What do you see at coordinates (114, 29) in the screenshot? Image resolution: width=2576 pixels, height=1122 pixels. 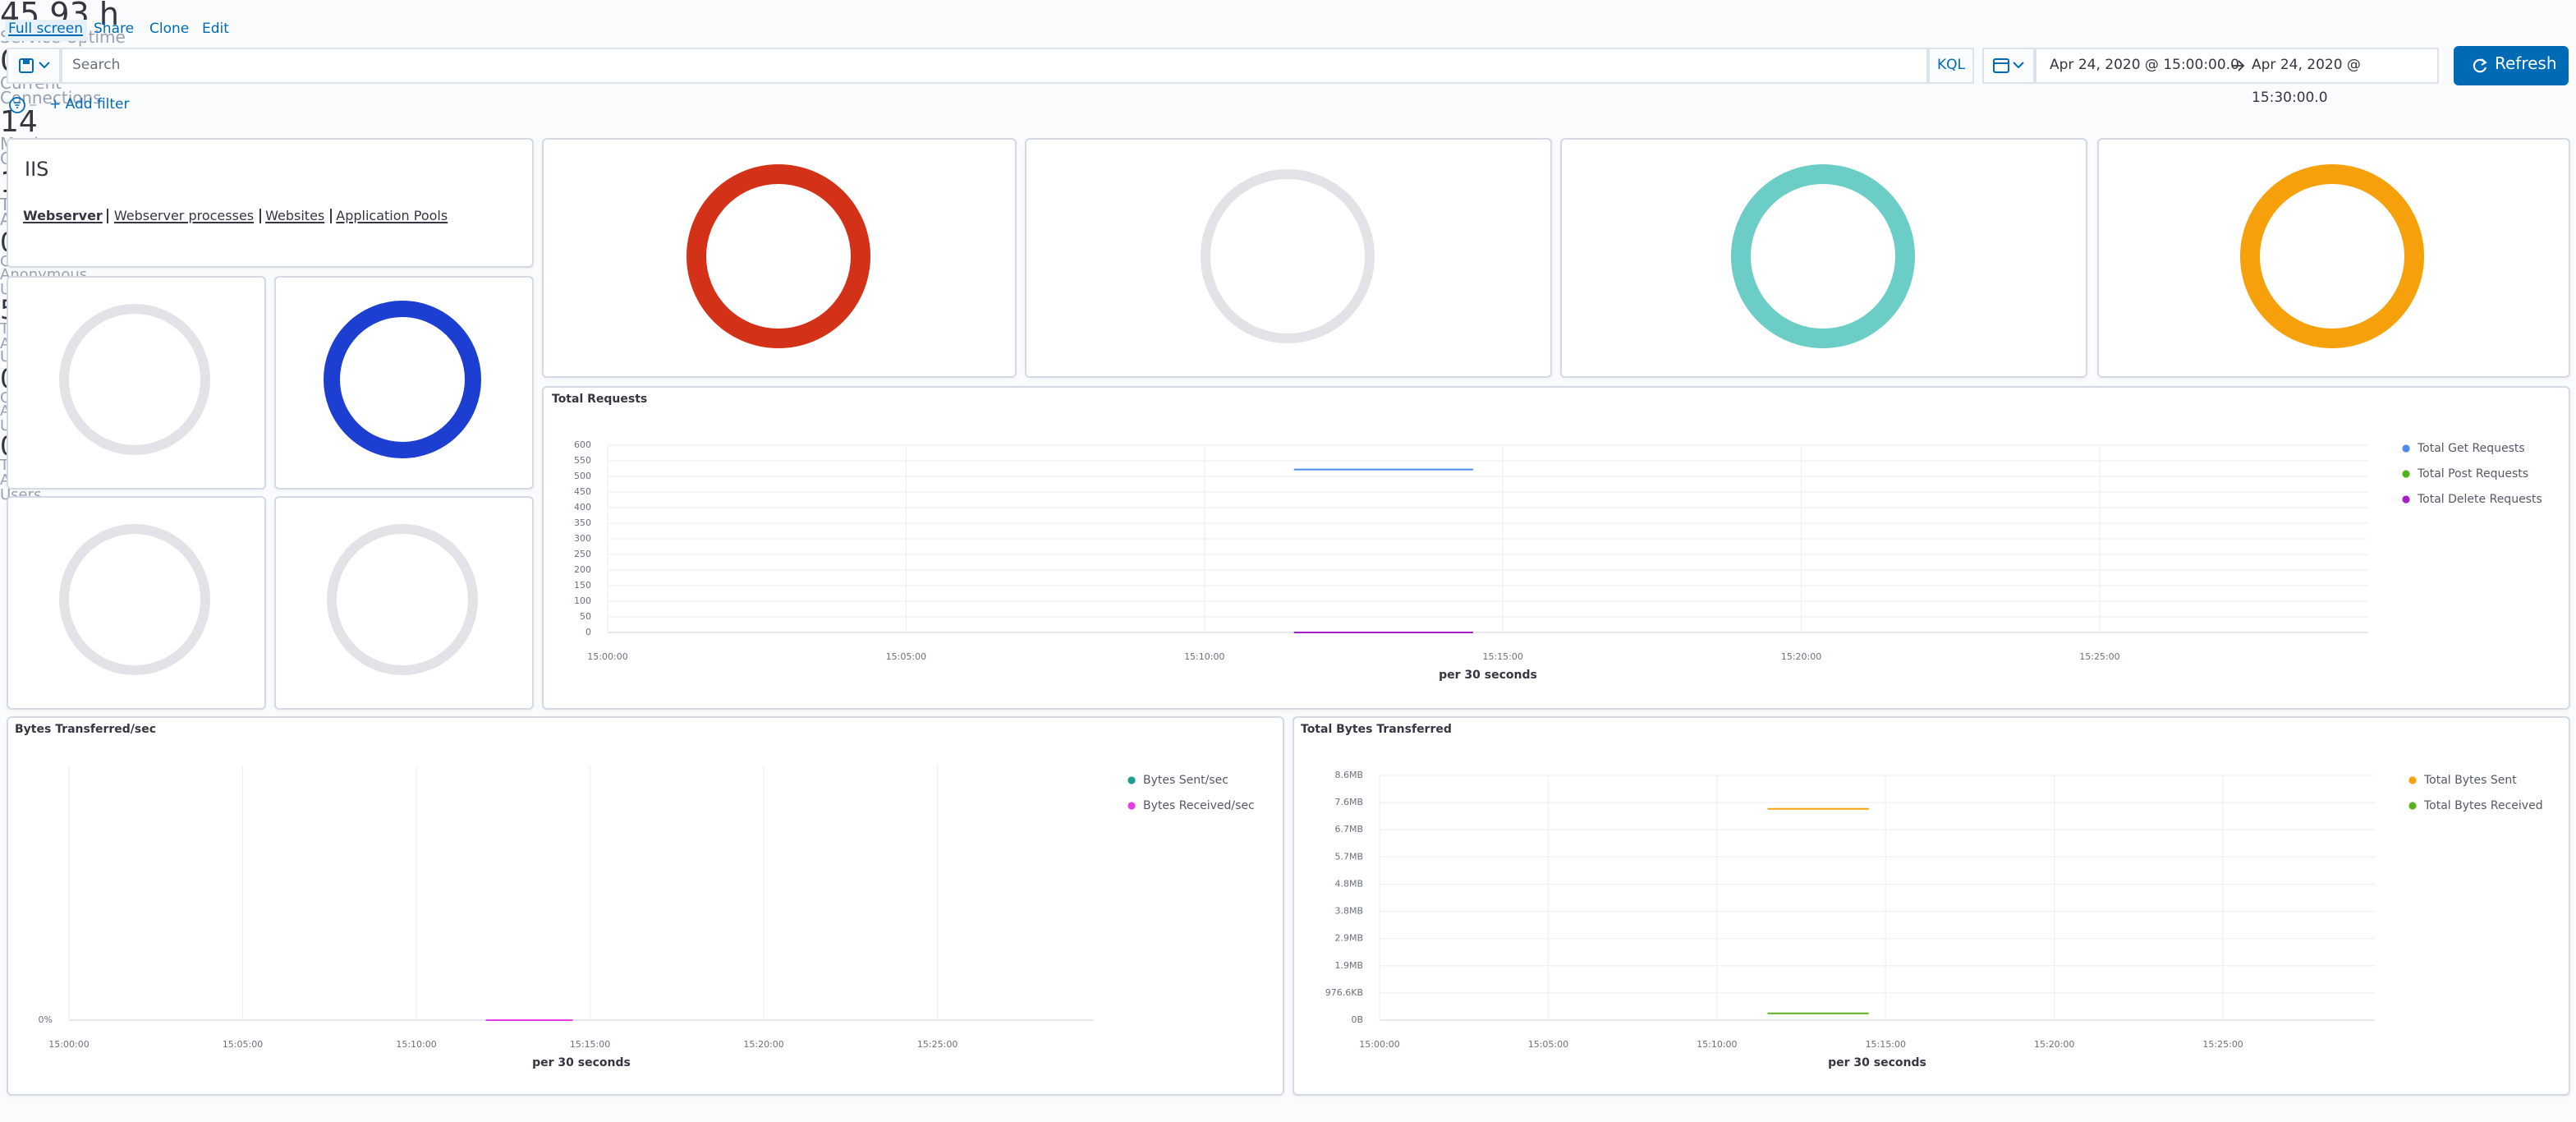 I see `menu-item: Share` at bounding box center [114, 29].